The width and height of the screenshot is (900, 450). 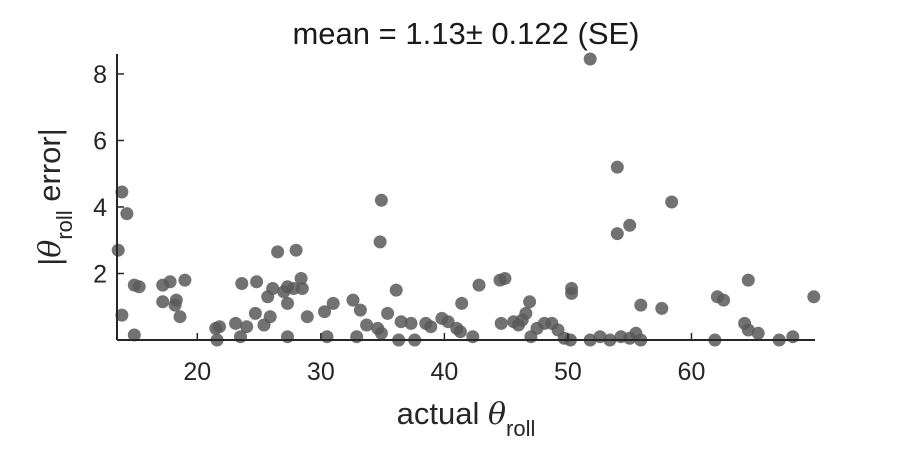 What do you see at coordinates (568, 372) in the screenshot?
I see `x-tick-label-50: 50` at bounding box center [568, 372].